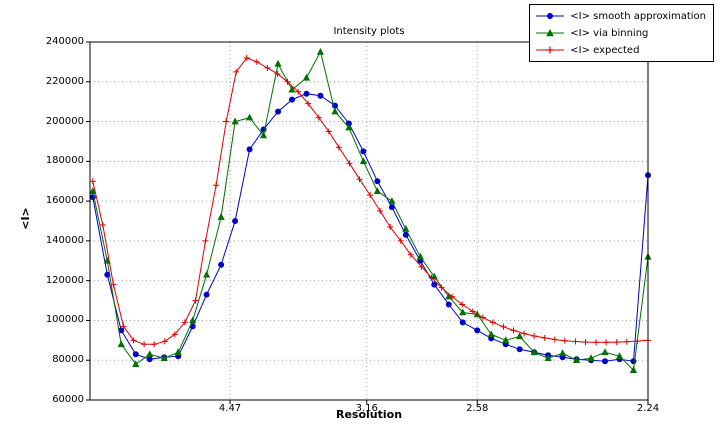 Image resolution: width=720 pixels, height=444 pixels. Describe the element at coordinates (64, 320) in the screenshot. I see `y-tick-label: 100000` at that location.